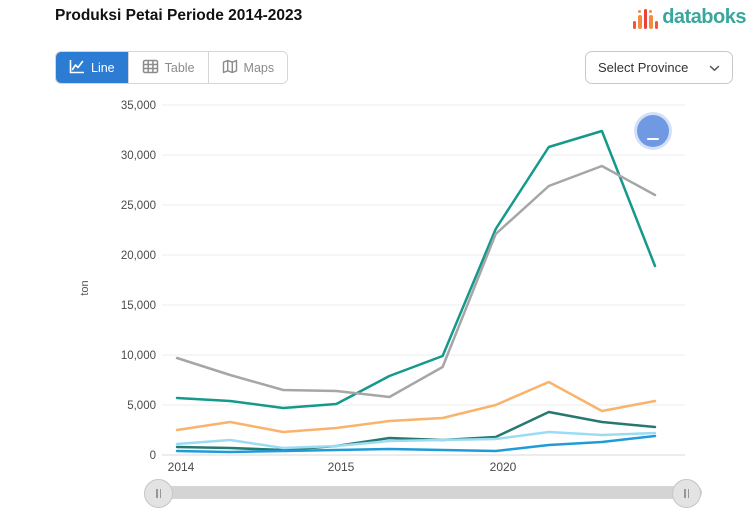 The width and height of the screenshot is (753, 508). Describe the element at coordinates (141, 406) in the screenshot. I see `y-axis-tick-label: 5,000` at that location.